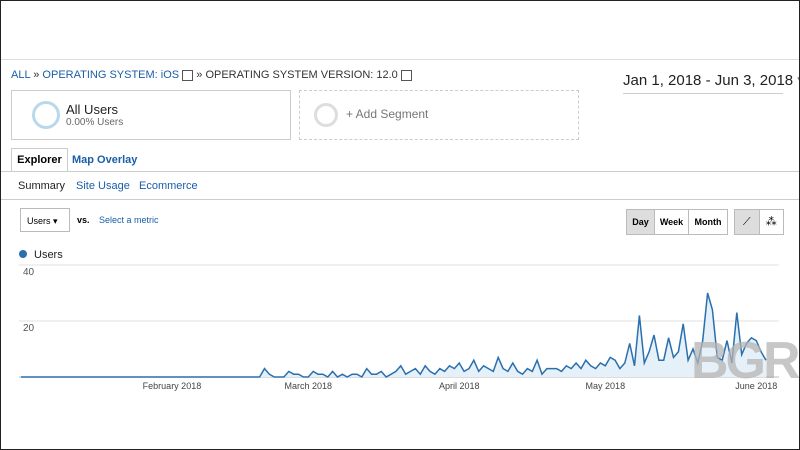  Describe the element at coordinates (29, 328) in the screenshot. I see `y-tick-label: 20` at that location.